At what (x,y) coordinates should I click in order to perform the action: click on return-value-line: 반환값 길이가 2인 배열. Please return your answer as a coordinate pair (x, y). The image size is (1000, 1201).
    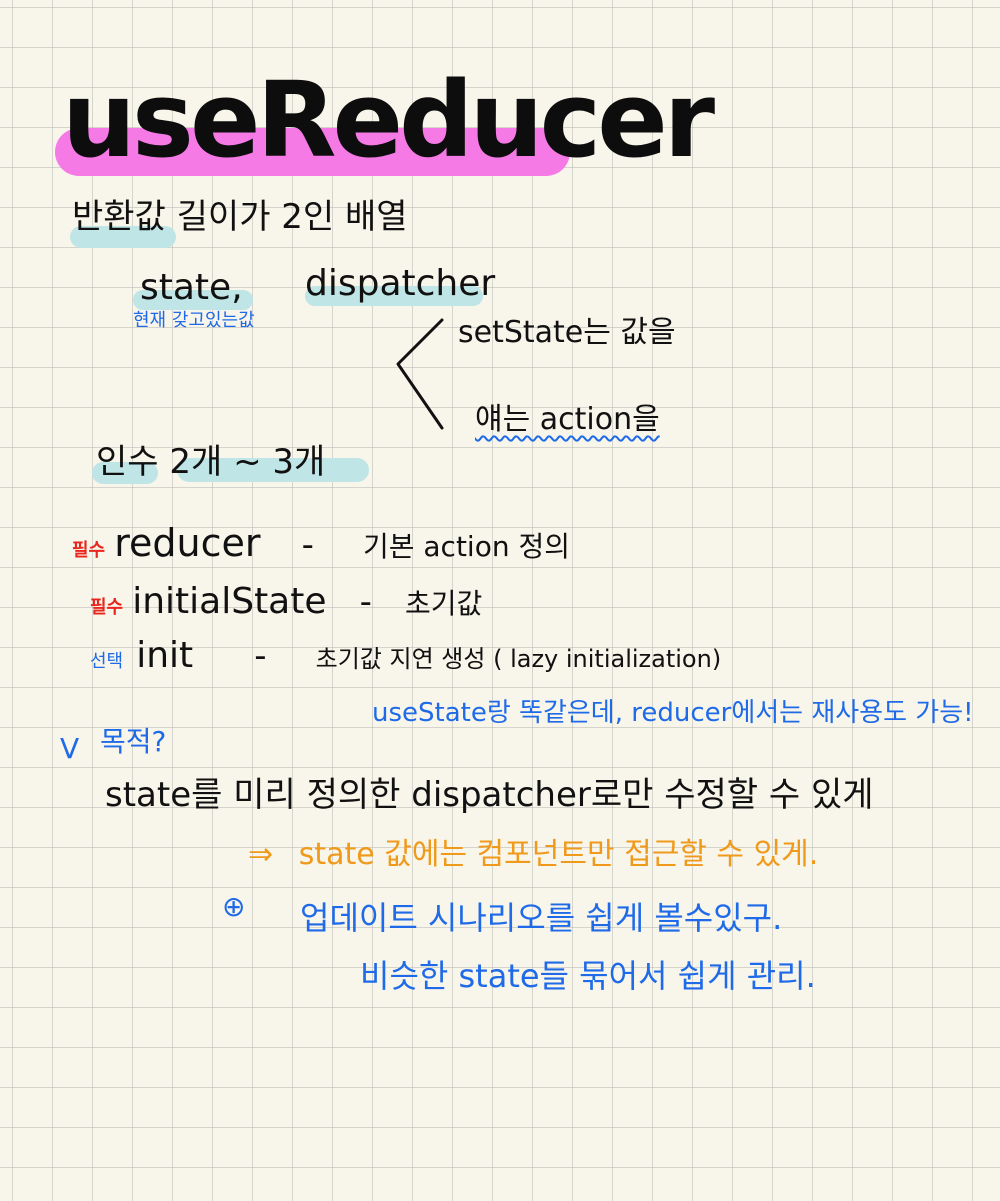
    Looking at the image, I should click on (240, 217).